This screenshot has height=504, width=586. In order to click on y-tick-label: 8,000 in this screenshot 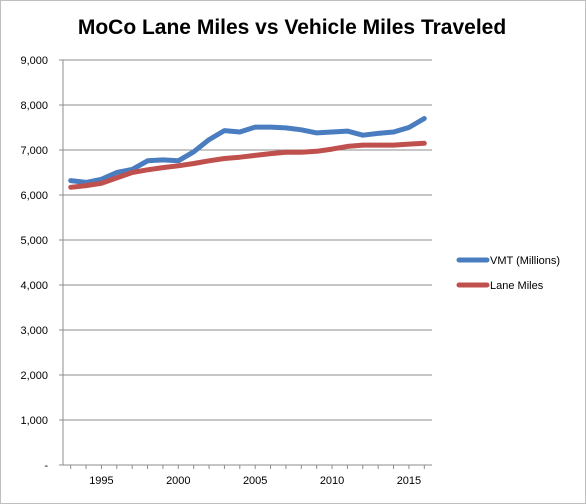, I will do `click(34, 106)`.